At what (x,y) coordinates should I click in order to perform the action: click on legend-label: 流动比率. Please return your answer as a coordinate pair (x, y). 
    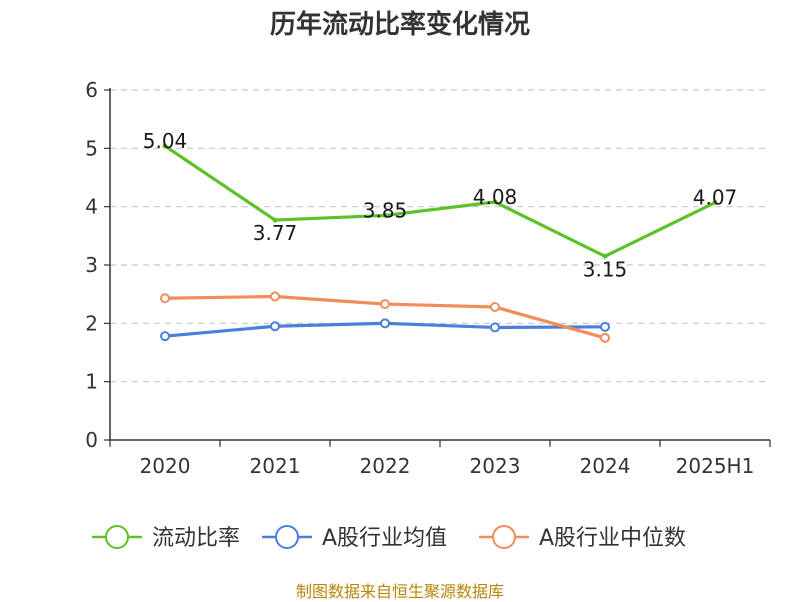
    Looking at the image, I should click on (196, 538).